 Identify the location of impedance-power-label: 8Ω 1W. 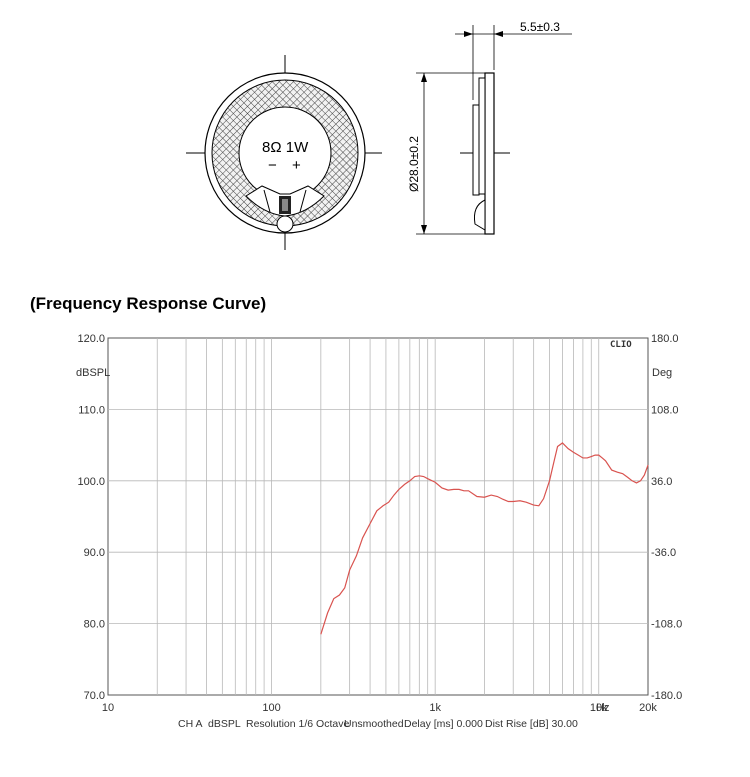
(285, 147).